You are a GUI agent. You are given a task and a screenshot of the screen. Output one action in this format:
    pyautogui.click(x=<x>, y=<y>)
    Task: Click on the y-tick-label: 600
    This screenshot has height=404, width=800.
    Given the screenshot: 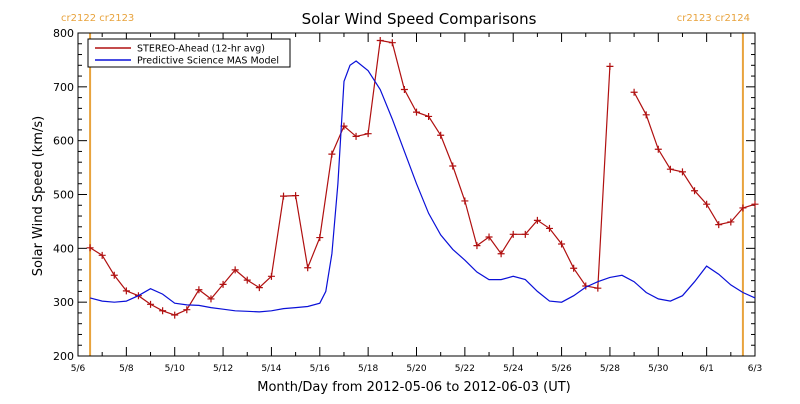 What is the action you would take?
    pyautogui.click(x=63, y=141)
    